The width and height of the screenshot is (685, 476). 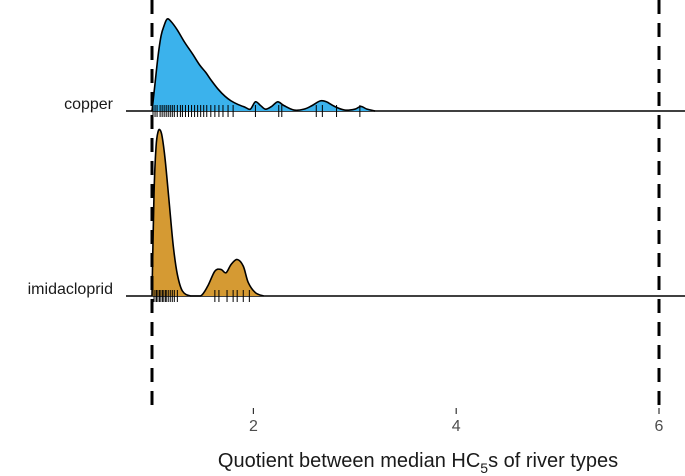 I want to click on category-label-copper: copper, so click(x=89, y=104).